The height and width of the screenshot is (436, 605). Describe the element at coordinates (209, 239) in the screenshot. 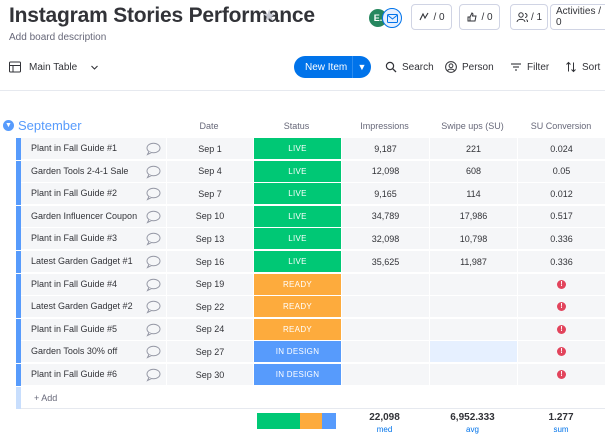

I see `date-cell: Sep 13` at that location.